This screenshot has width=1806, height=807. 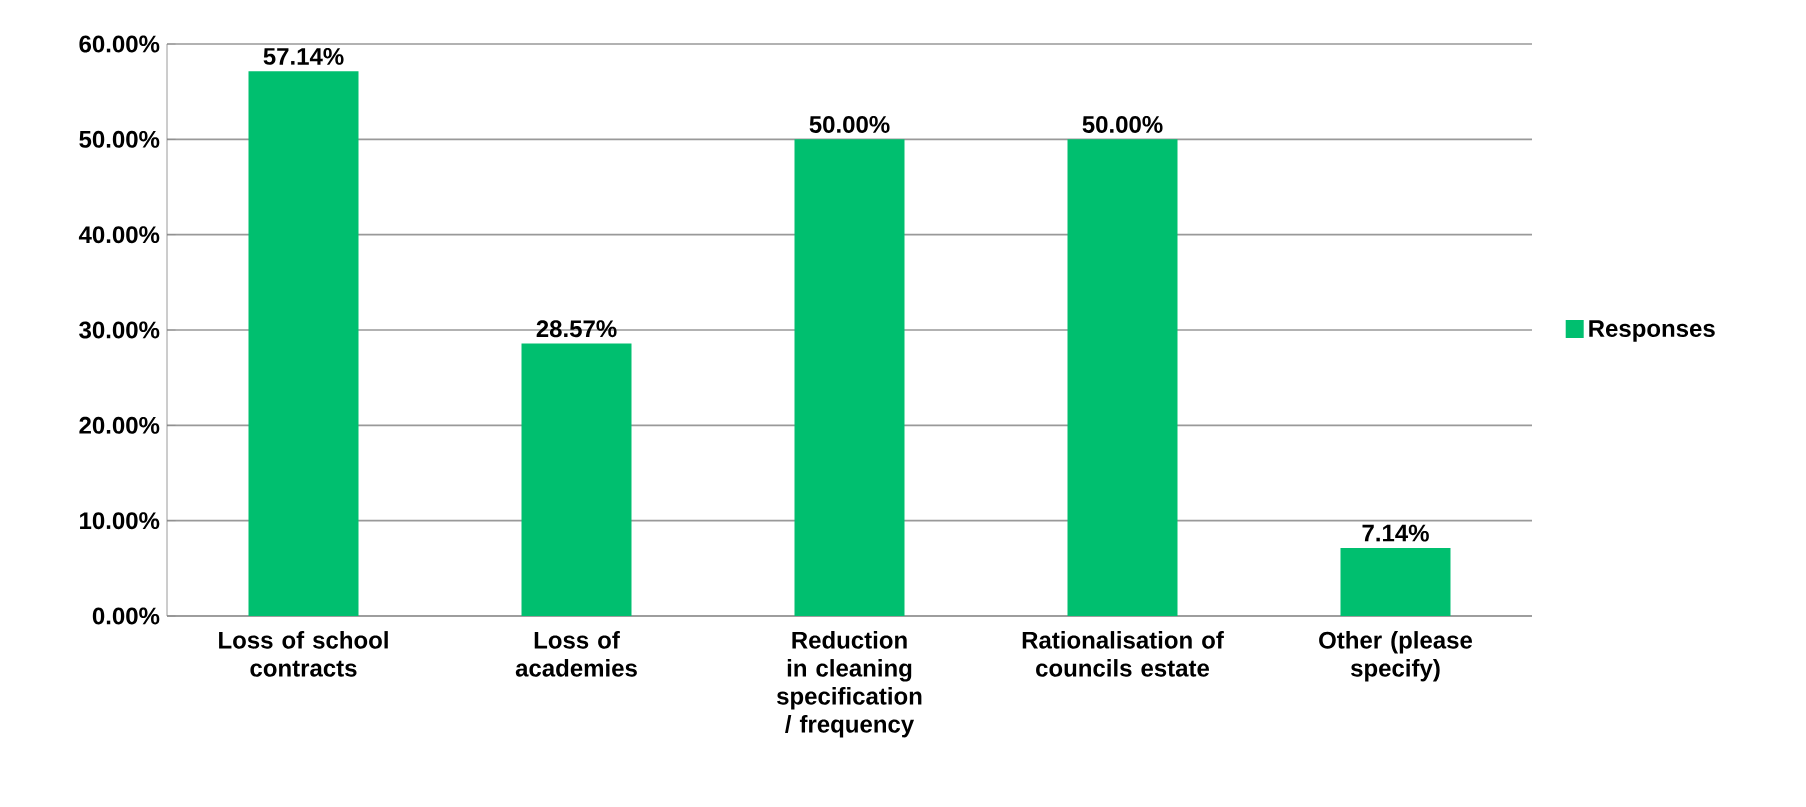 What do you see at coordinates (119, 330) in the screenshot?
I see `y-tick-label: 30.00%` at bounding box center [119, 330].